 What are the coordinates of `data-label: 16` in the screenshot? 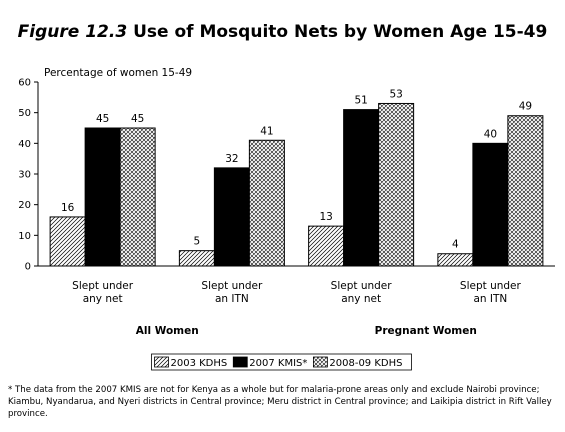 It's located at (68, 208).